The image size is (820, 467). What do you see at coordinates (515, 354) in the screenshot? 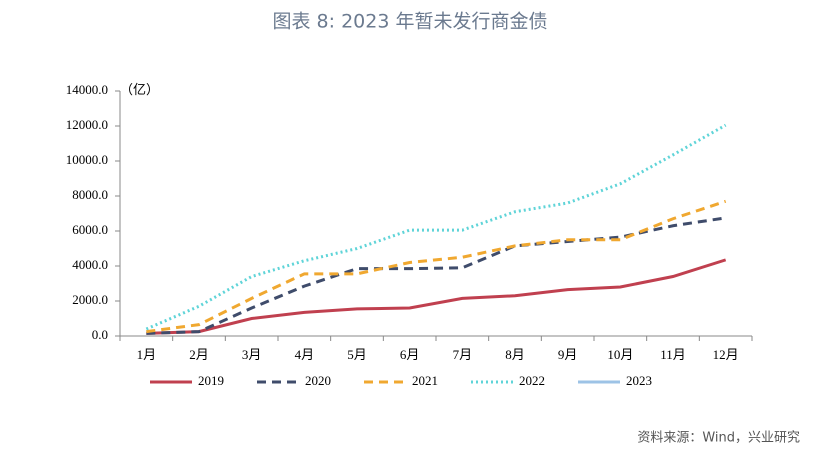
I see `x-tick-label: 8月` at bounding box center [515, 354].